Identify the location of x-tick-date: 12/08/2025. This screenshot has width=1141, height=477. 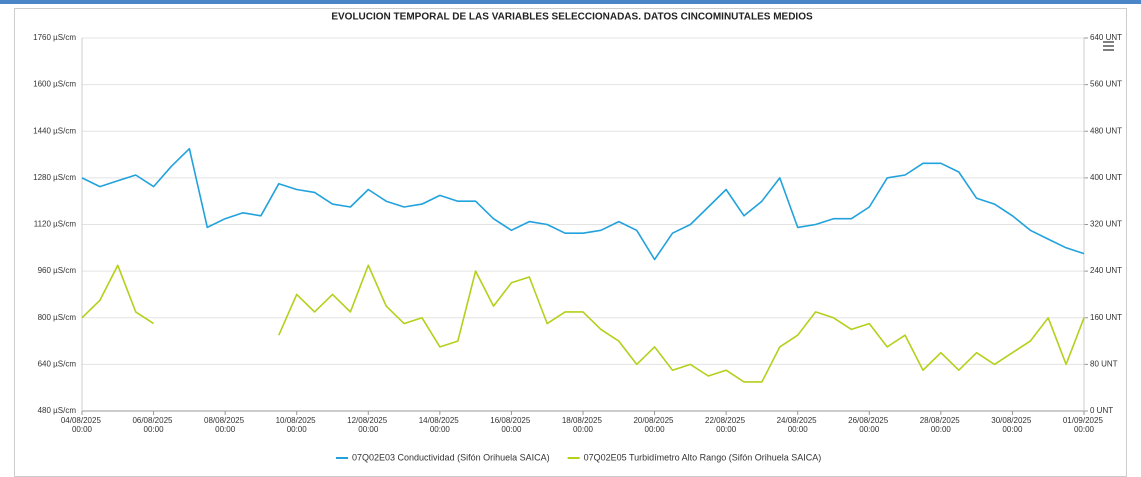
(368, 420).